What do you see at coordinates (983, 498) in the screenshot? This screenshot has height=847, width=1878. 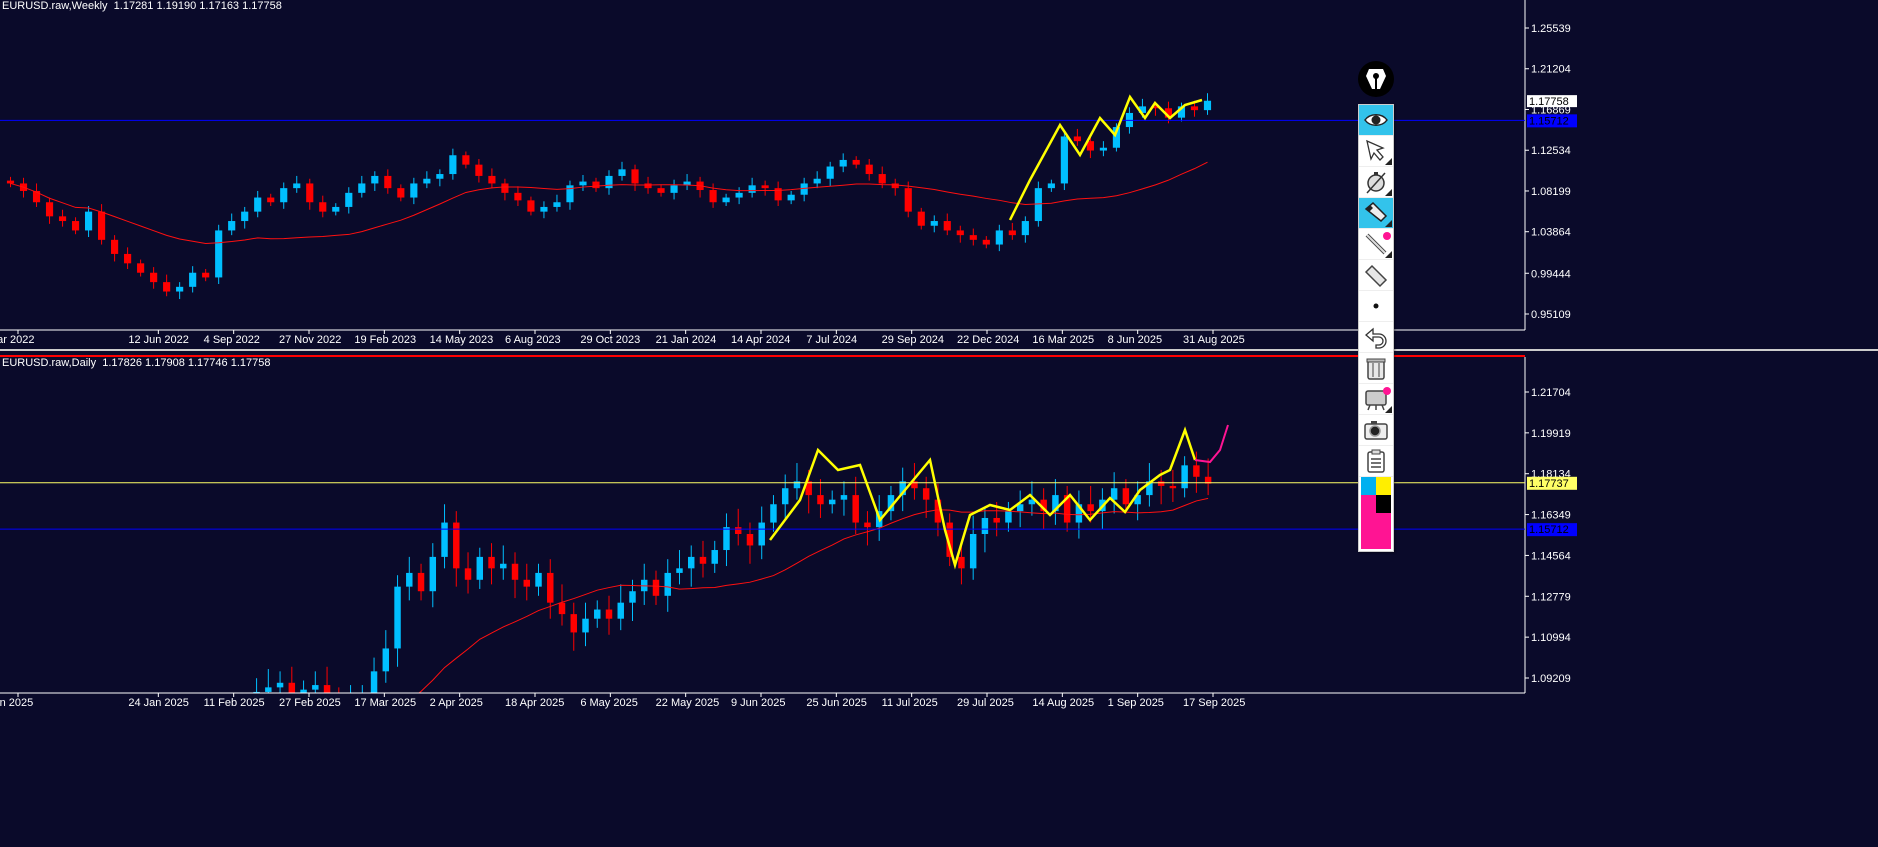 I see `daily-zigzag-drawing` at bounding box center [983, 498].